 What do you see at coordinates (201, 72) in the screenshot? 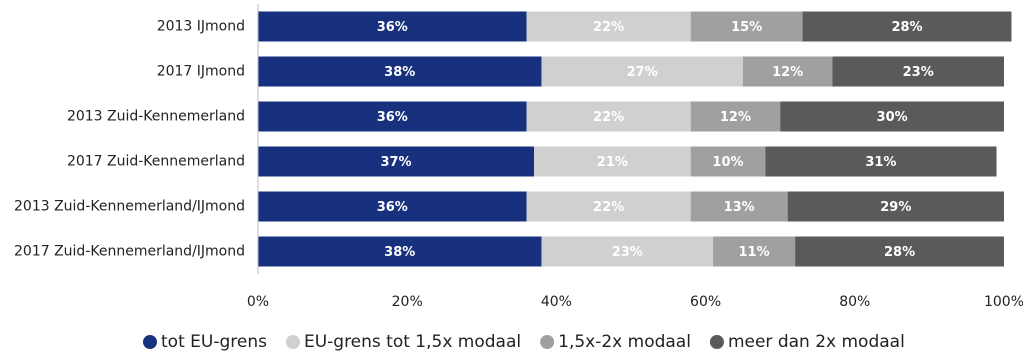
I see `y-tick-label: 2017 IJmond` at bounding box center [201, 72].